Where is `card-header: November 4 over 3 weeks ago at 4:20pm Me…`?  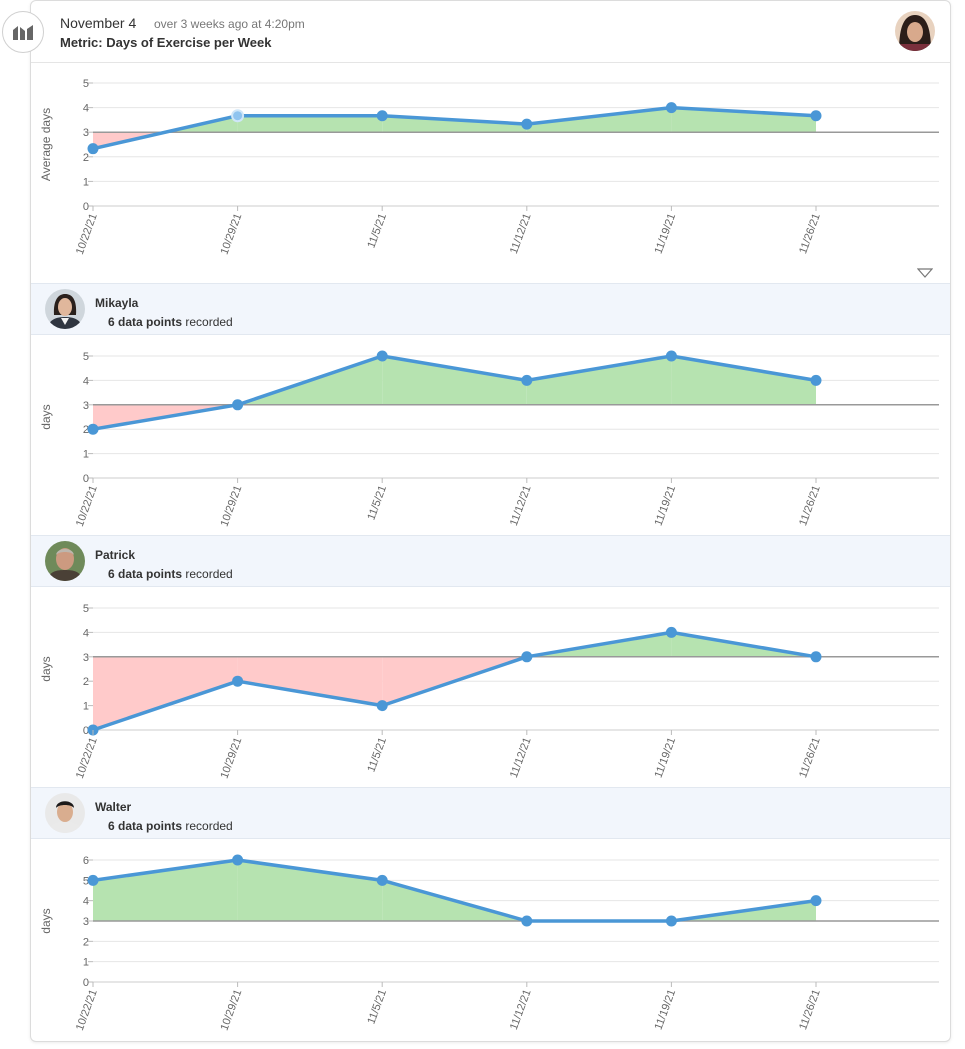
card-header: November 4 over 3 weeks ago at 4:20pm Me… is located at coordinates (490, 32).